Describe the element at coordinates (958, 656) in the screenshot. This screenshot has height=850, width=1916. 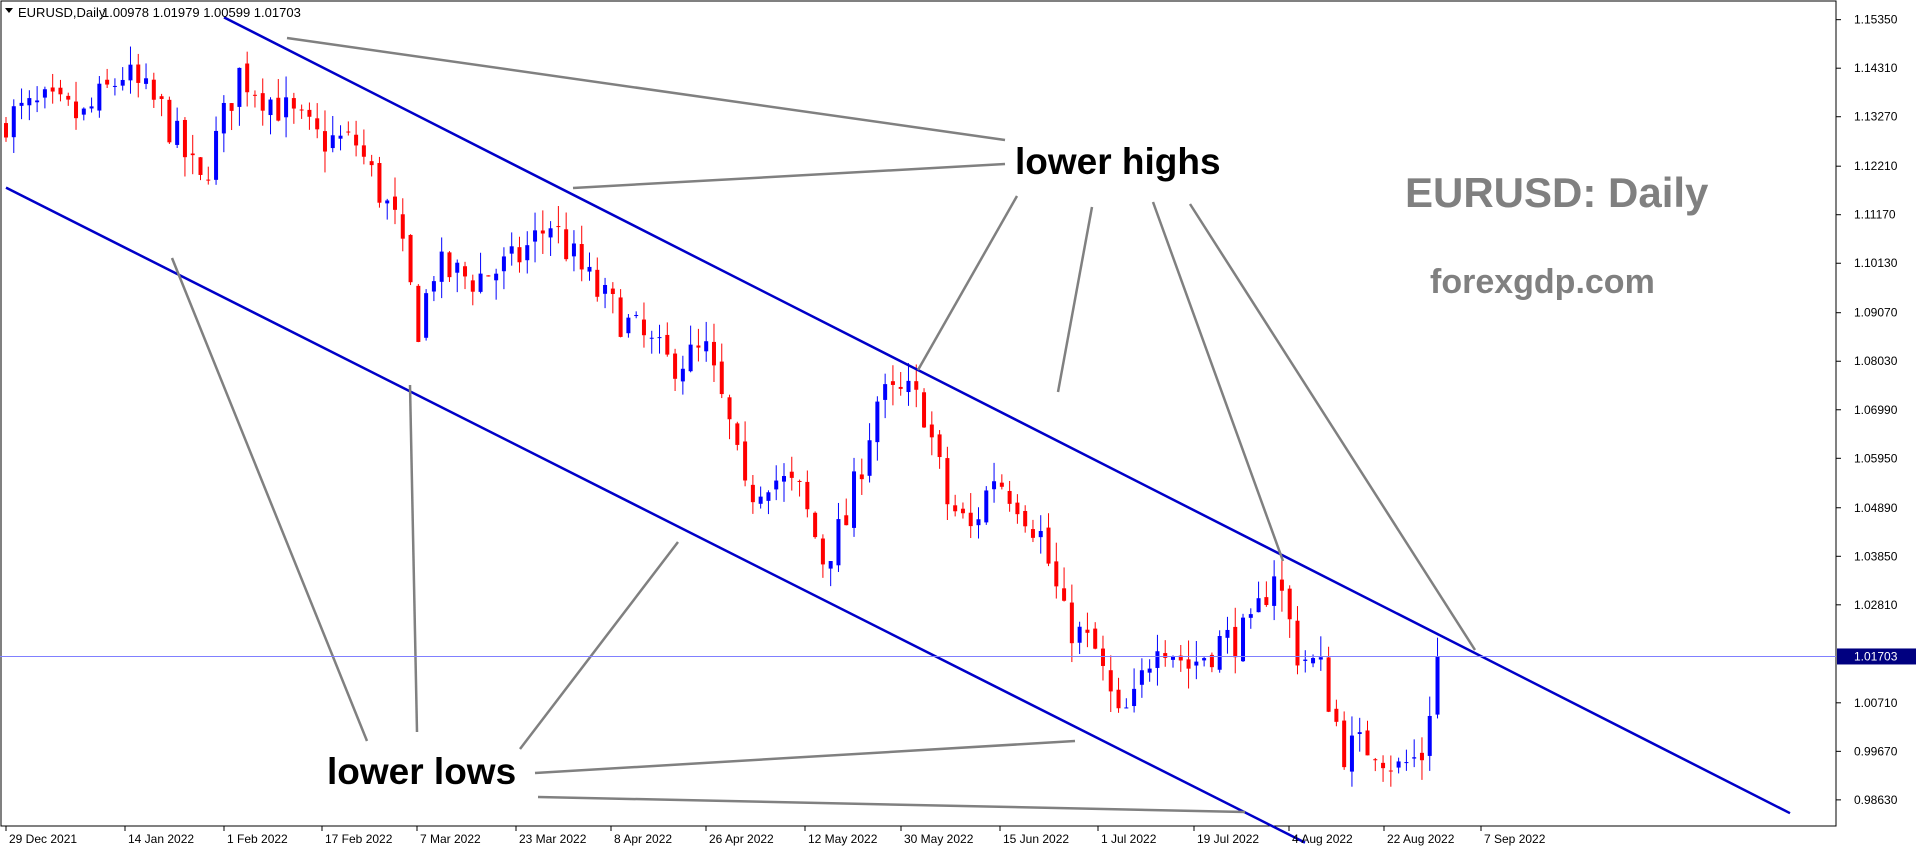
I see `current-price-line: 1.01703` at that location.